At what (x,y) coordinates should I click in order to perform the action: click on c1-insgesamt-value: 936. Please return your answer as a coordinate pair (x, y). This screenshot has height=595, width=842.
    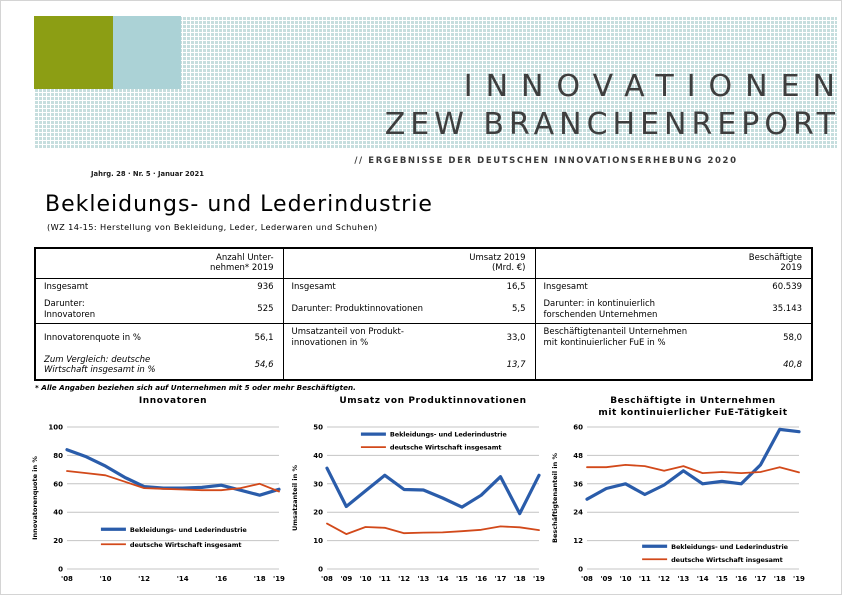
    Looking at the image, I should click on (252, 287).